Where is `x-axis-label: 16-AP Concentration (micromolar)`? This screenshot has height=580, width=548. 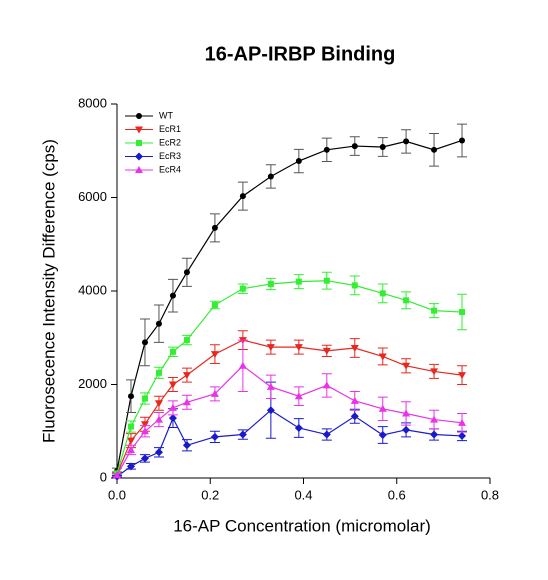
x-axis-label: 16-AP Concentration (micromolar) is located at coordinates (302, 525).